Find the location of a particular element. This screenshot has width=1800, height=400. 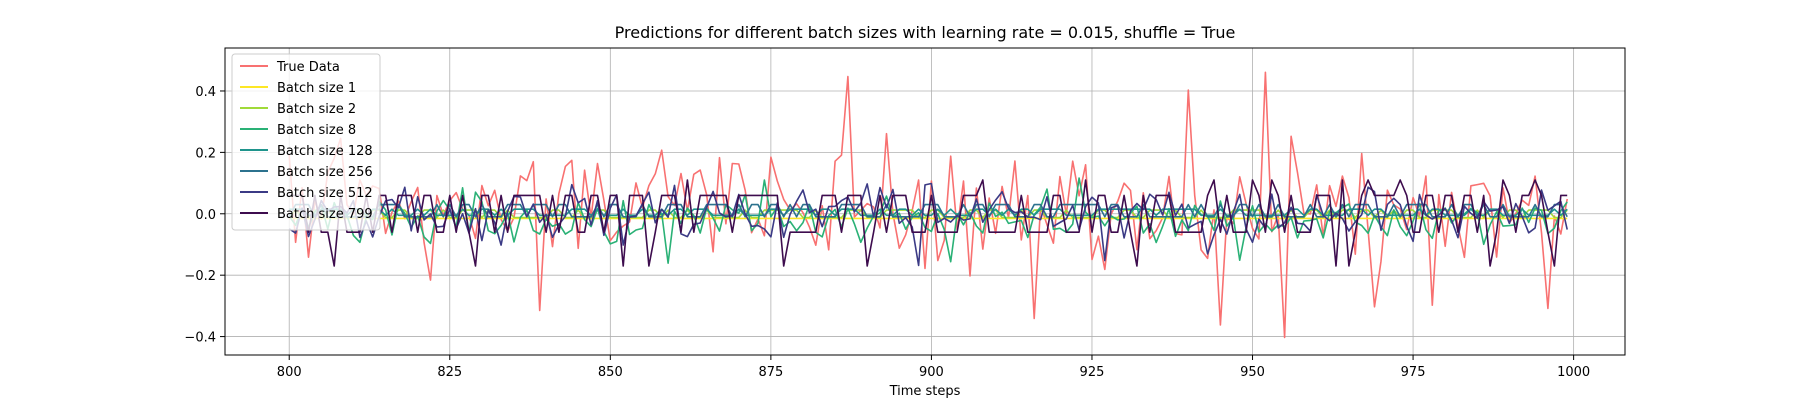

legend-label: Batch size 128 is located at coordinates (325, 151).